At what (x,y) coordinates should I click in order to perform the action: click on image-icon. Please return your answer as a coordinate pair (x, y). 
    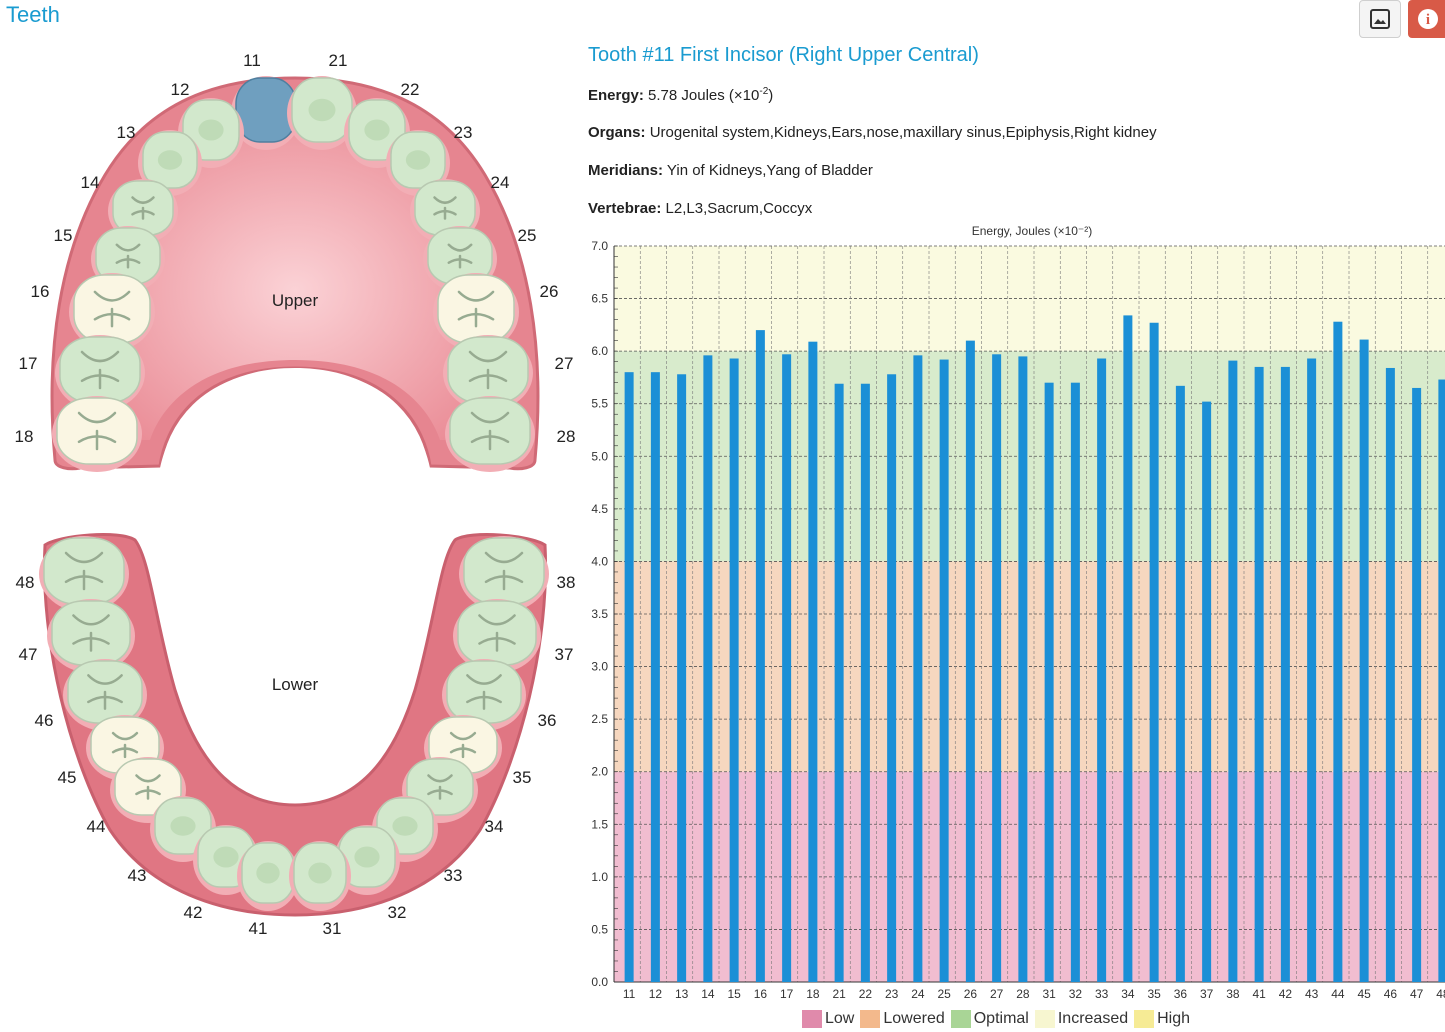
    Looking at the image, I should click on (1380, 19).